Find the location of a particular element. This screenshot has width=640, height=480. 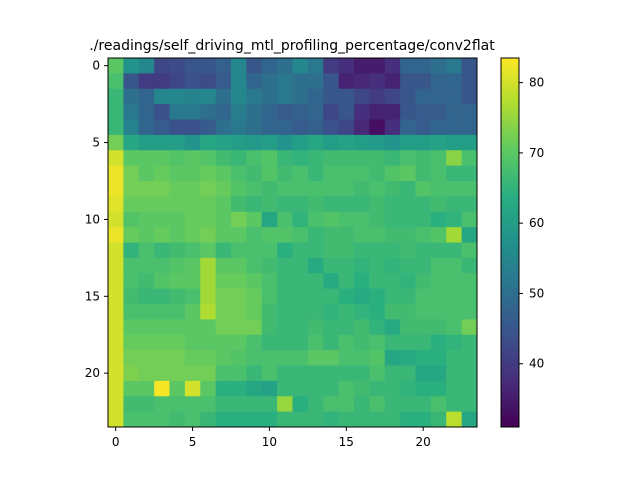

colorbar-tick-label: 70 is located at coordinates (536, 153).